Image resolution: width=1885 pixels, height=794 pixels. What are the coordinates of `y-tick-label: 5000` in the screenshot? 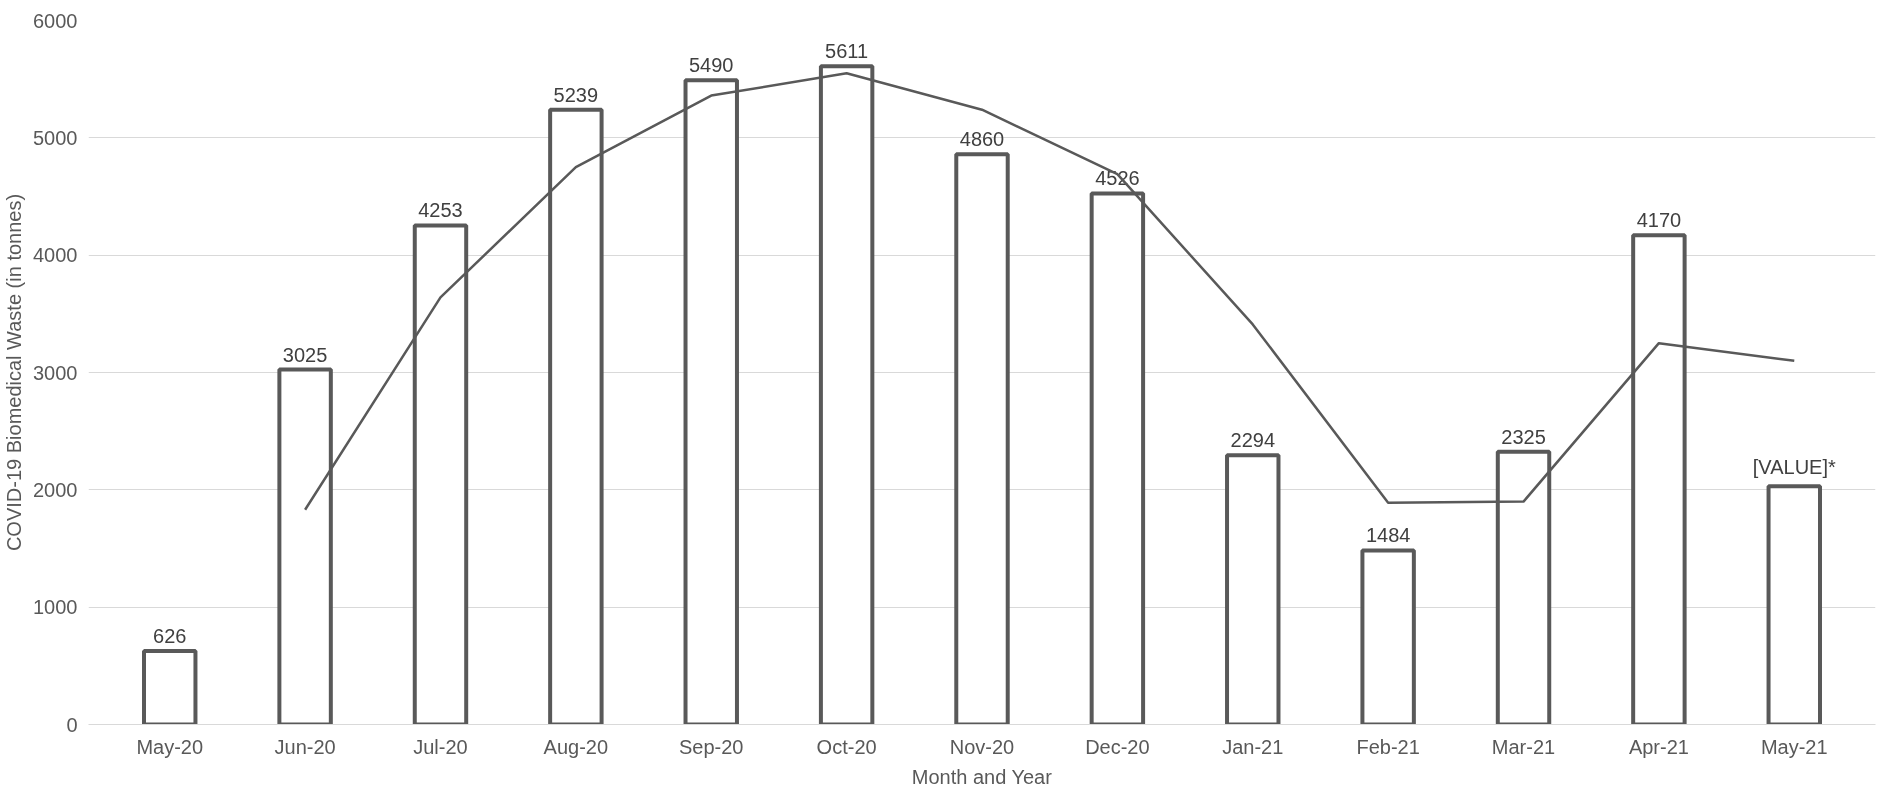 It's located at (55, 137).